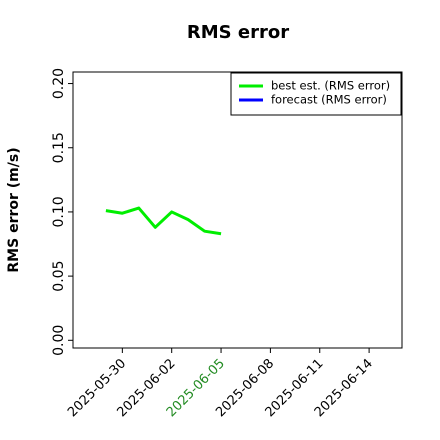  I want to click on y-tick-label: 0.15, so click(59, 147).